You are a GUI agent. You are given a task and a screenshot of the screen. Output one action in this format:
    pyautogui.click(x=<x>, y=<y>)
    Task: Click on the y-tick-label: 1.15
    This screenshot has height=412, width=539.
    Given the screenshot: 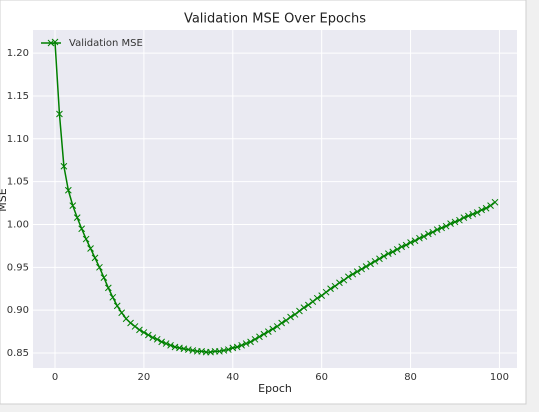 What is the action you would take?
    pyautogui.click(x=18, y=96)
    